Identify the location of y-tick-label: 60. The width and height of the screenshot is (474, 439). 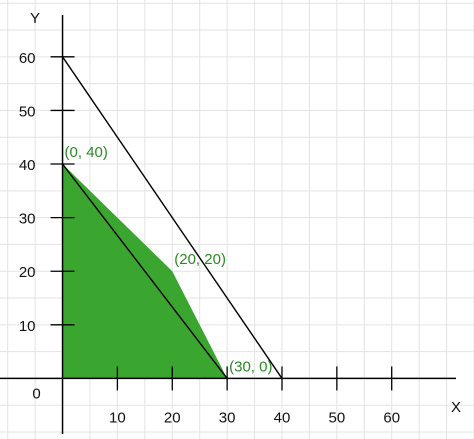
(27, 58).